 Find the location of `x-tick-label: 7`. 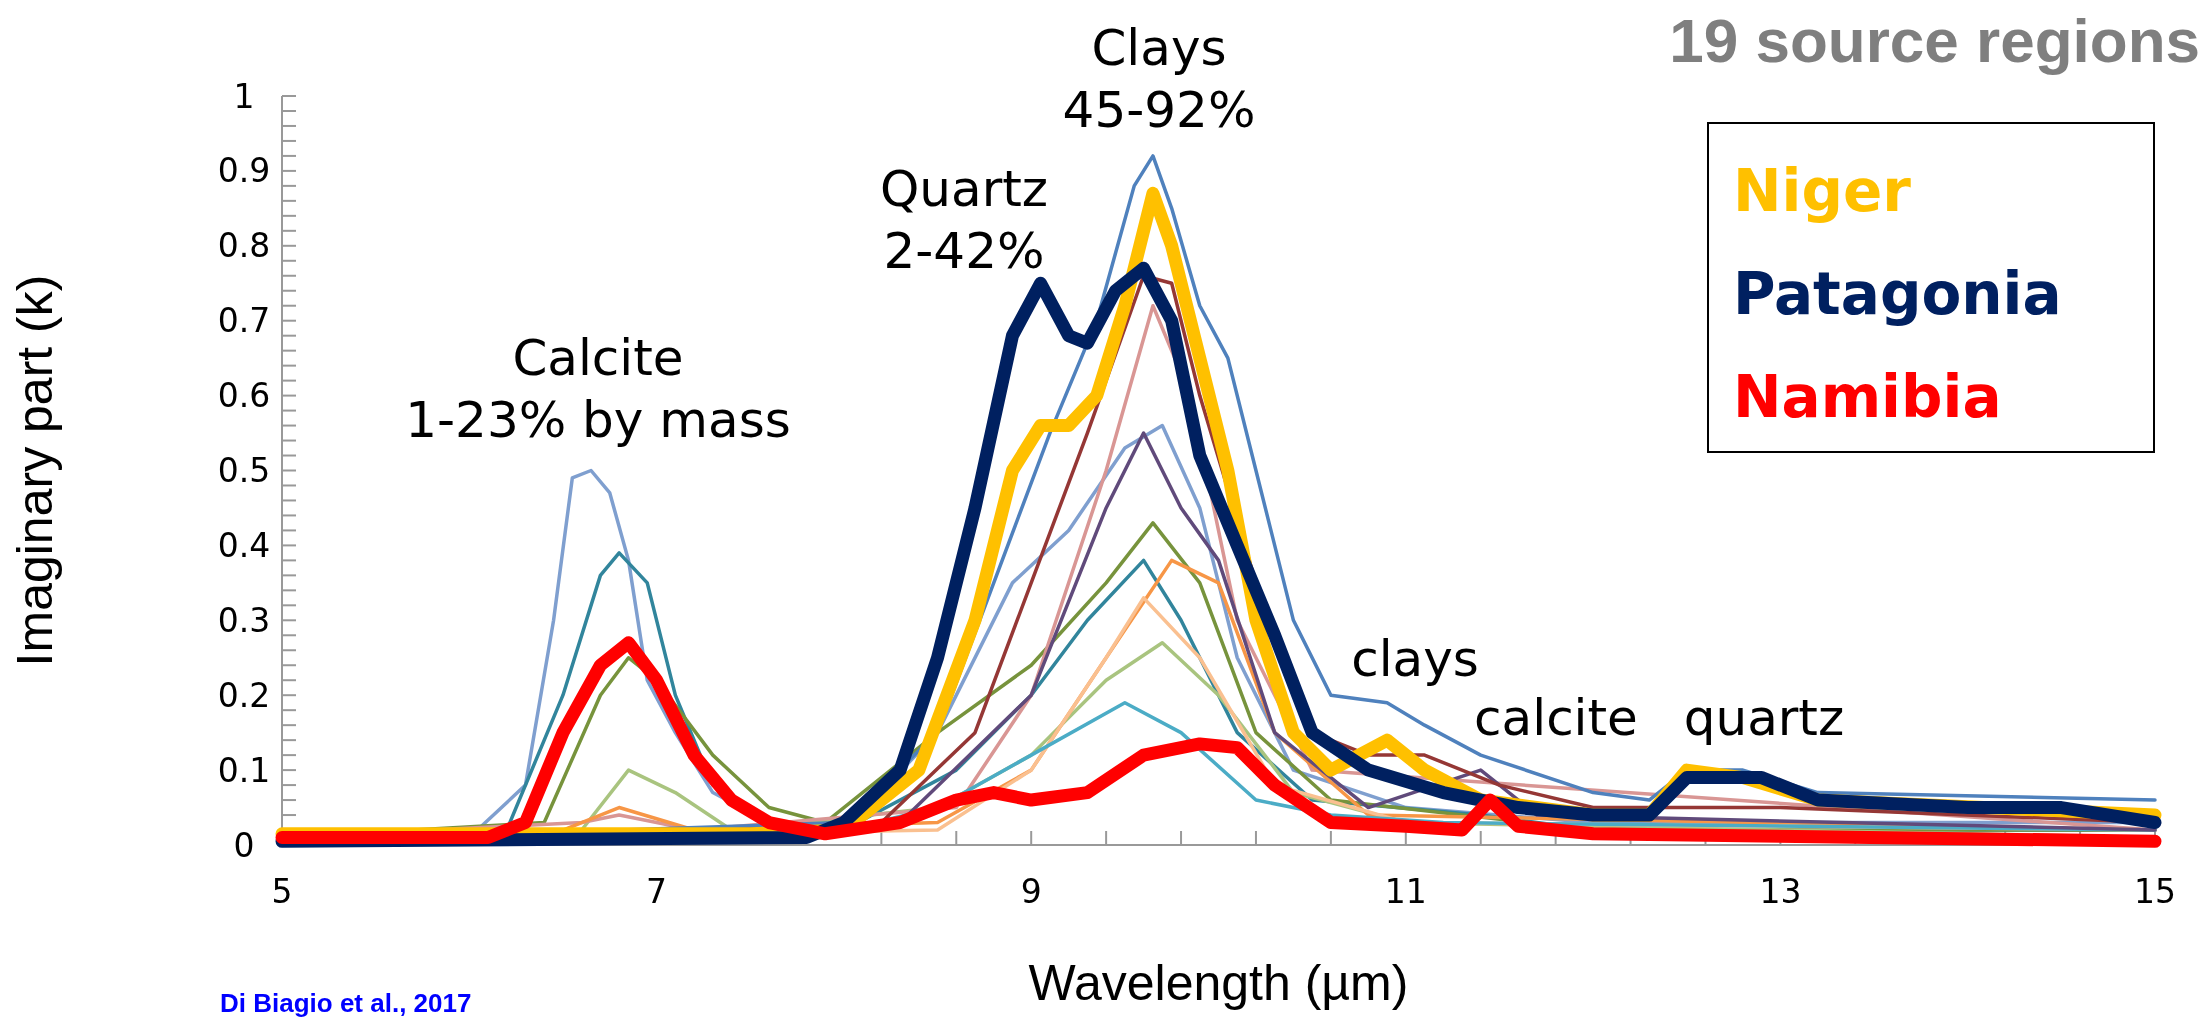

x-tick-label: 7 is located at coordinates (657, 891).